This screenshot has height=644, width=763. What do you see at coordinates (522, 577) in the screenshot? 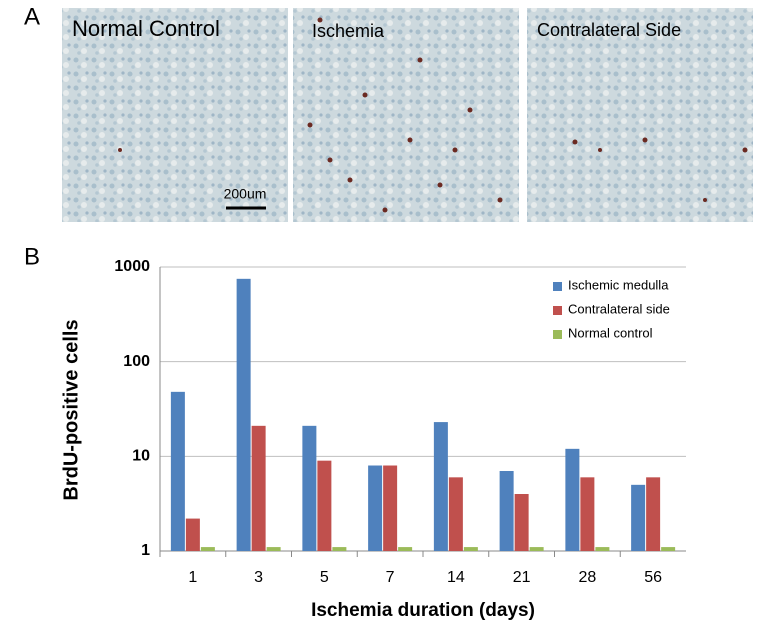
I see `x-tick-label: 21` at bounding box center [522, 577].